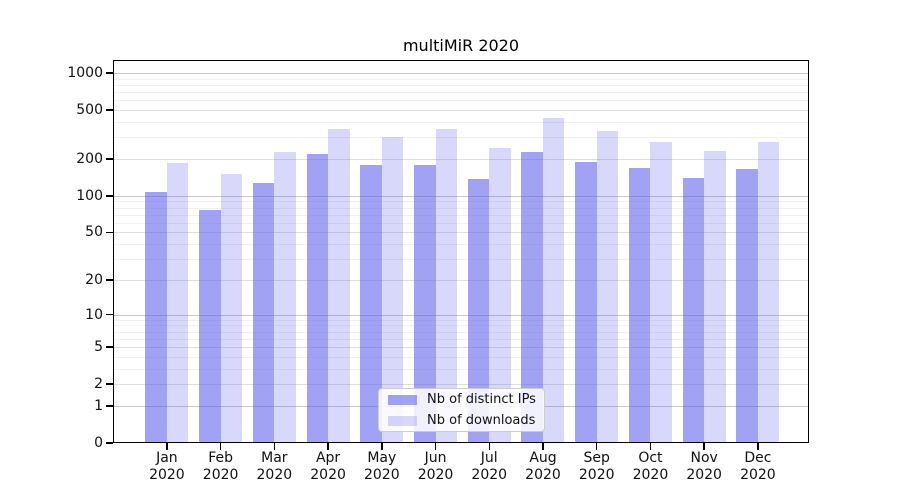 The width and height of the screenshot is (900, 500). I want to click on y-tick-label: 0, so click(98, 443).